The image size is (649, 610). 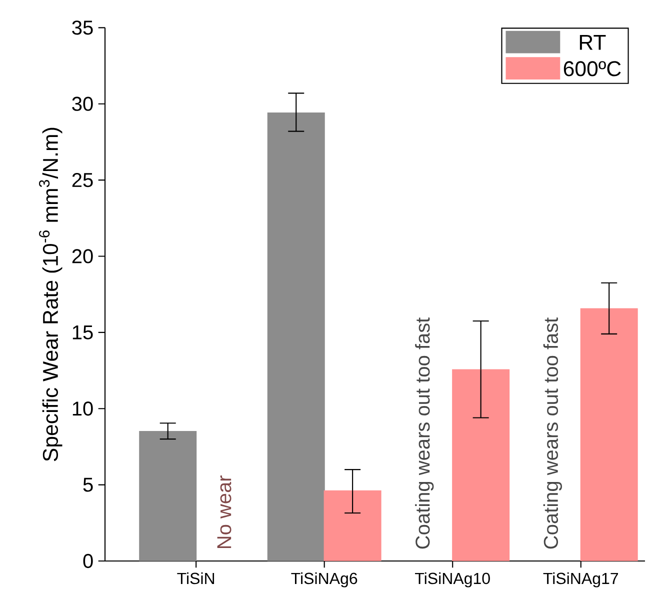 I want to click on y-tick-label: 15, so click(x=82, y=332).